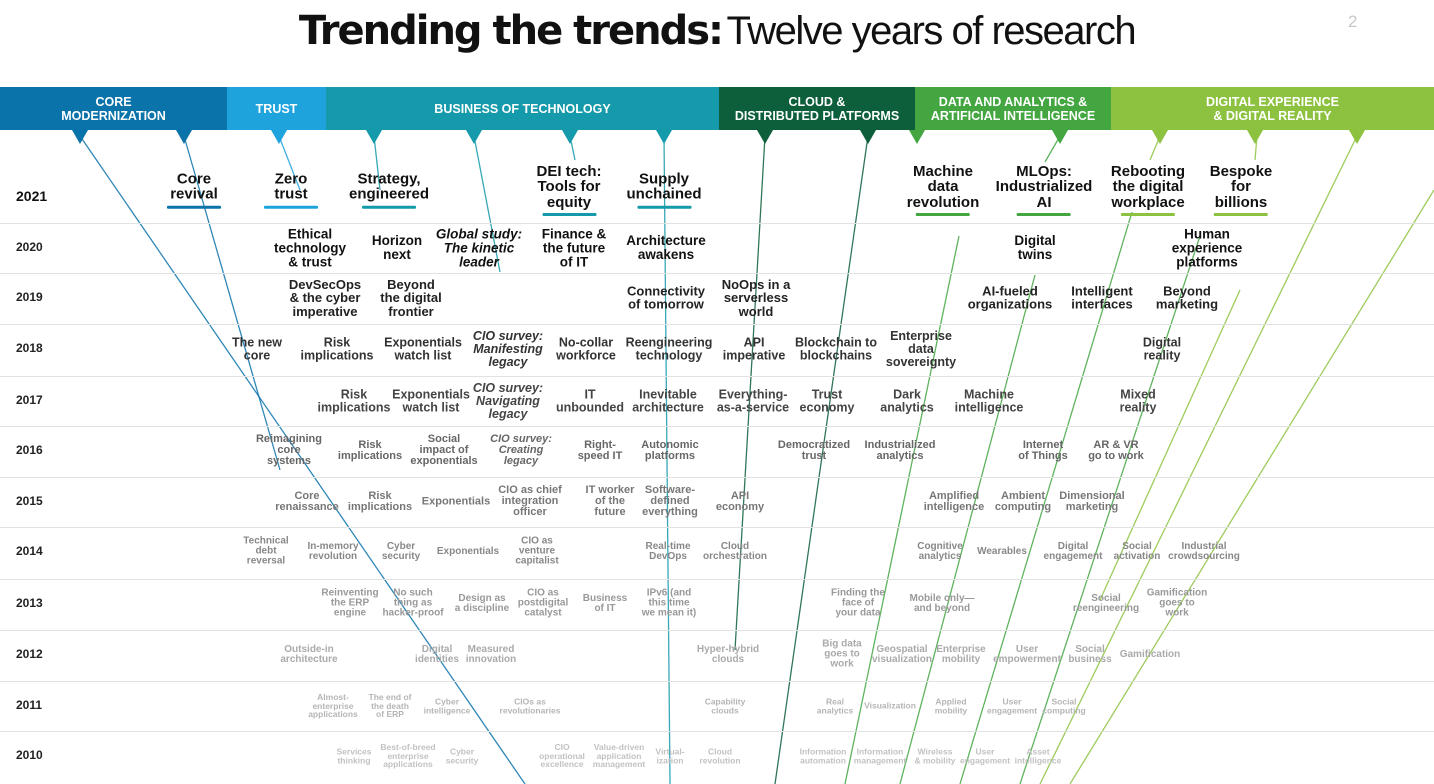 This screenshot has width=1434, height=784. What do you see at coordinates (943, 190) in the screenshot?
I see `trend-item: Machine data revolution` at bounding box center [943, 190].